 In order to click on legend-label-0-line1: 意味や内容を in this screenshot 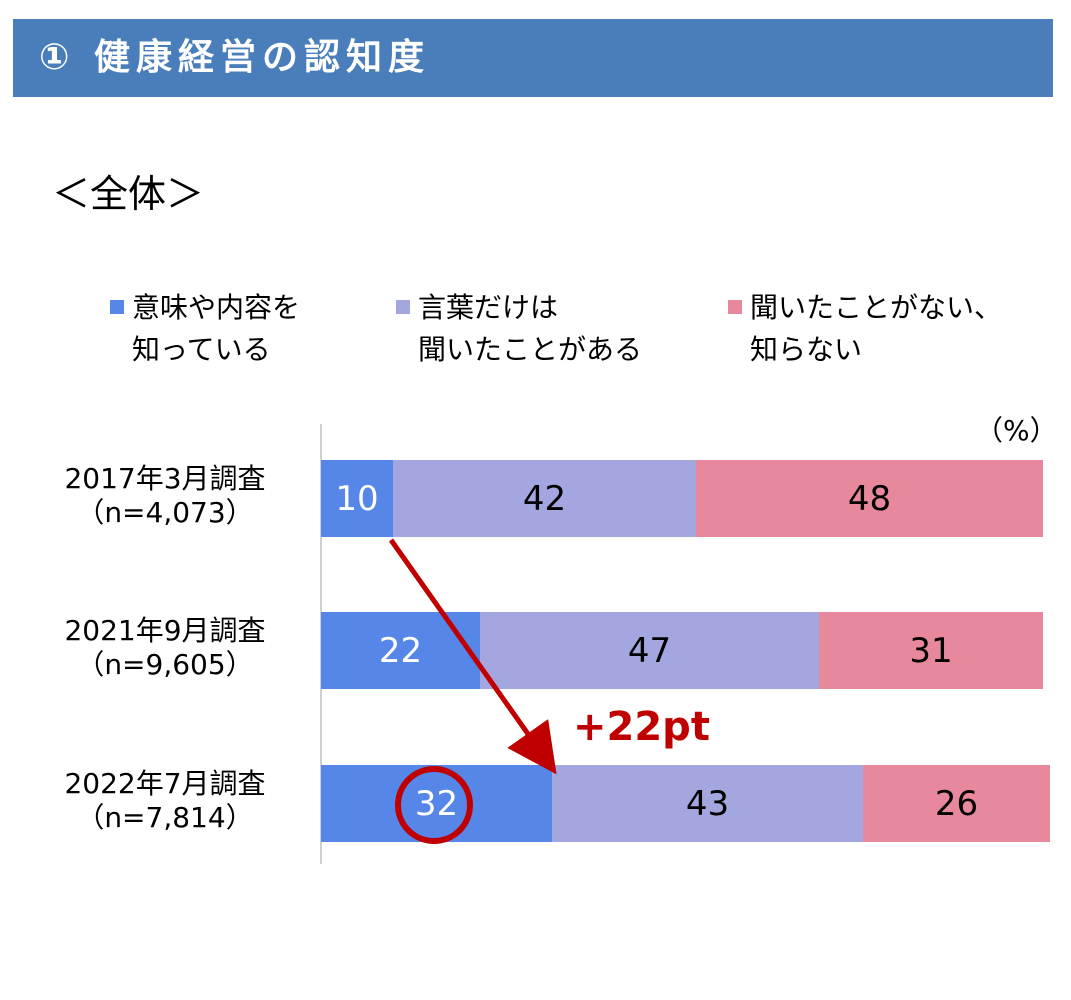, I will do `click(216, 307)`.